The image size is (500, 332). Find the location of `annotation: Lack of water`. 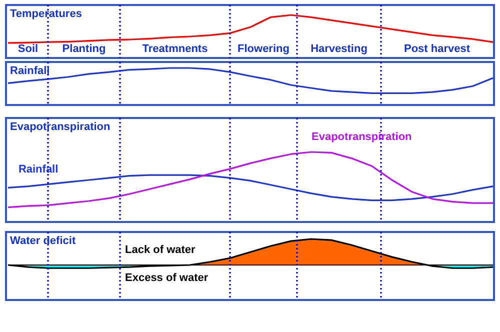

annotation: Lack of water is located at coordinates (160, 250).